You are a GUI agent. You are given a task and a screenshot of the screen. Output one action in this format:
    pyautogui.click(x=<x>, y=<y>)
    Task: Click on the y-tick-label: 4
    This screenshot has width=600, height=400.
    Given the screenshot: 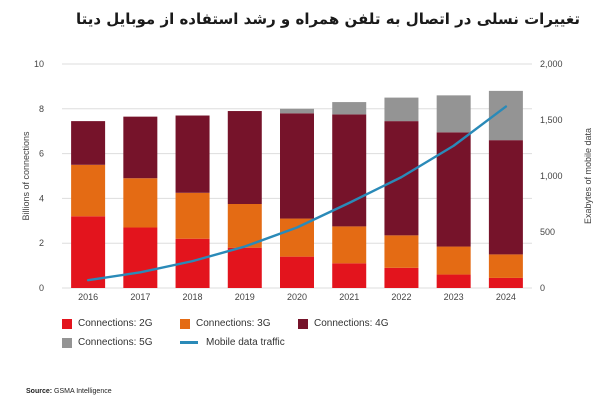 What is the action you would take?
    pyautogui.click(x=41, y=198)
    